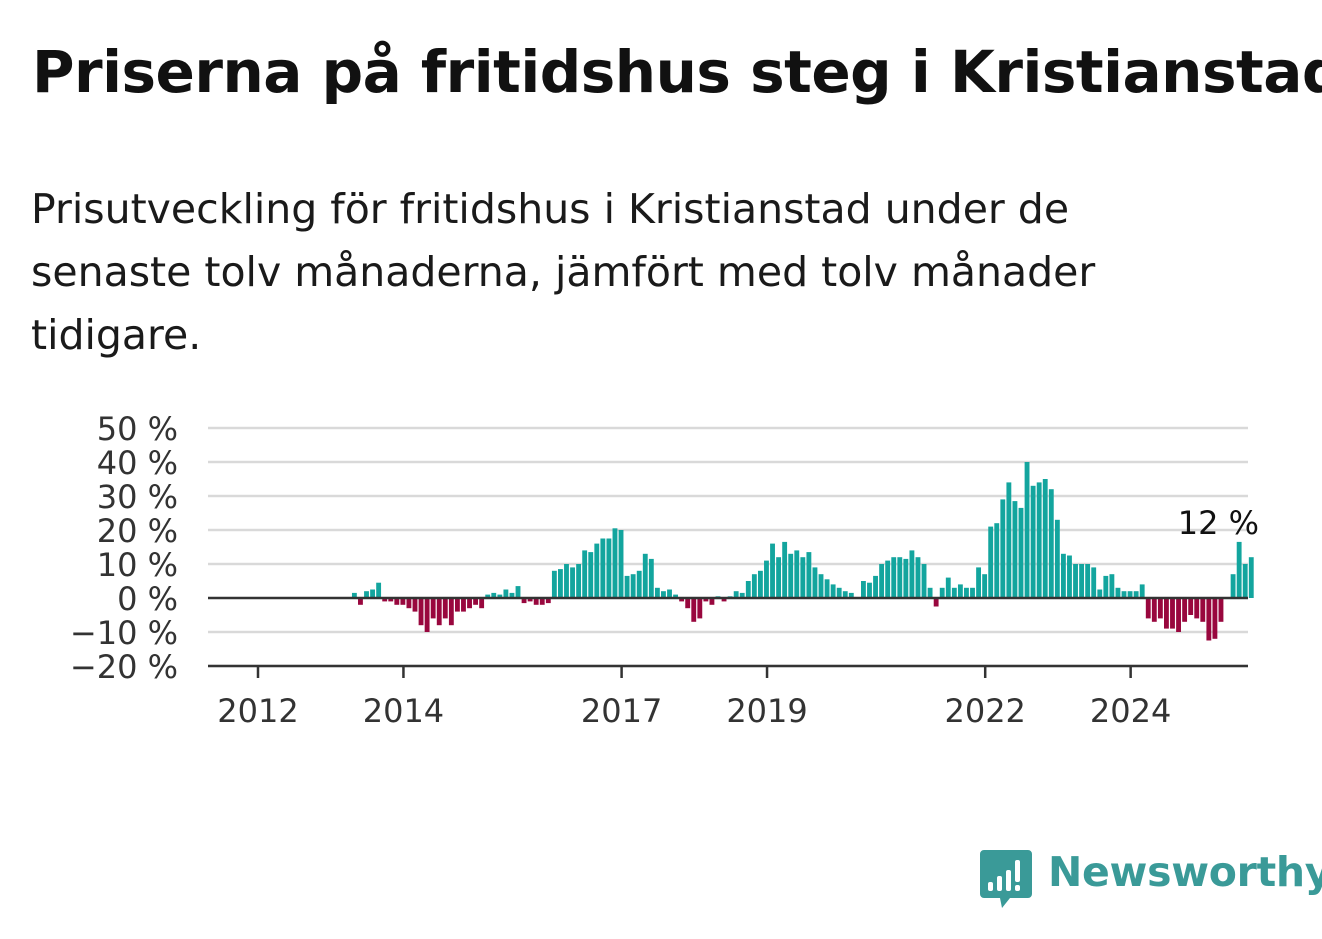  What do you see at coordinates (621, 711) in the screenshot?
I see `x-tick-label: 2017` at bounding box center [621, 711].